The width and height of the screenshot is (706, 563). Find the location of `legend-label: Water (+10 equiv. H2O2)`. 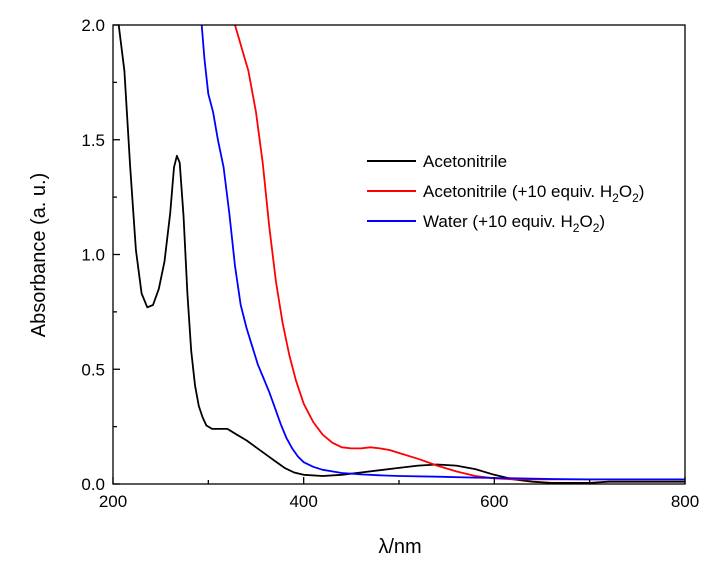

legend-label: Water (+10 equiv. H2O2) is located at coordinates (514, 223).